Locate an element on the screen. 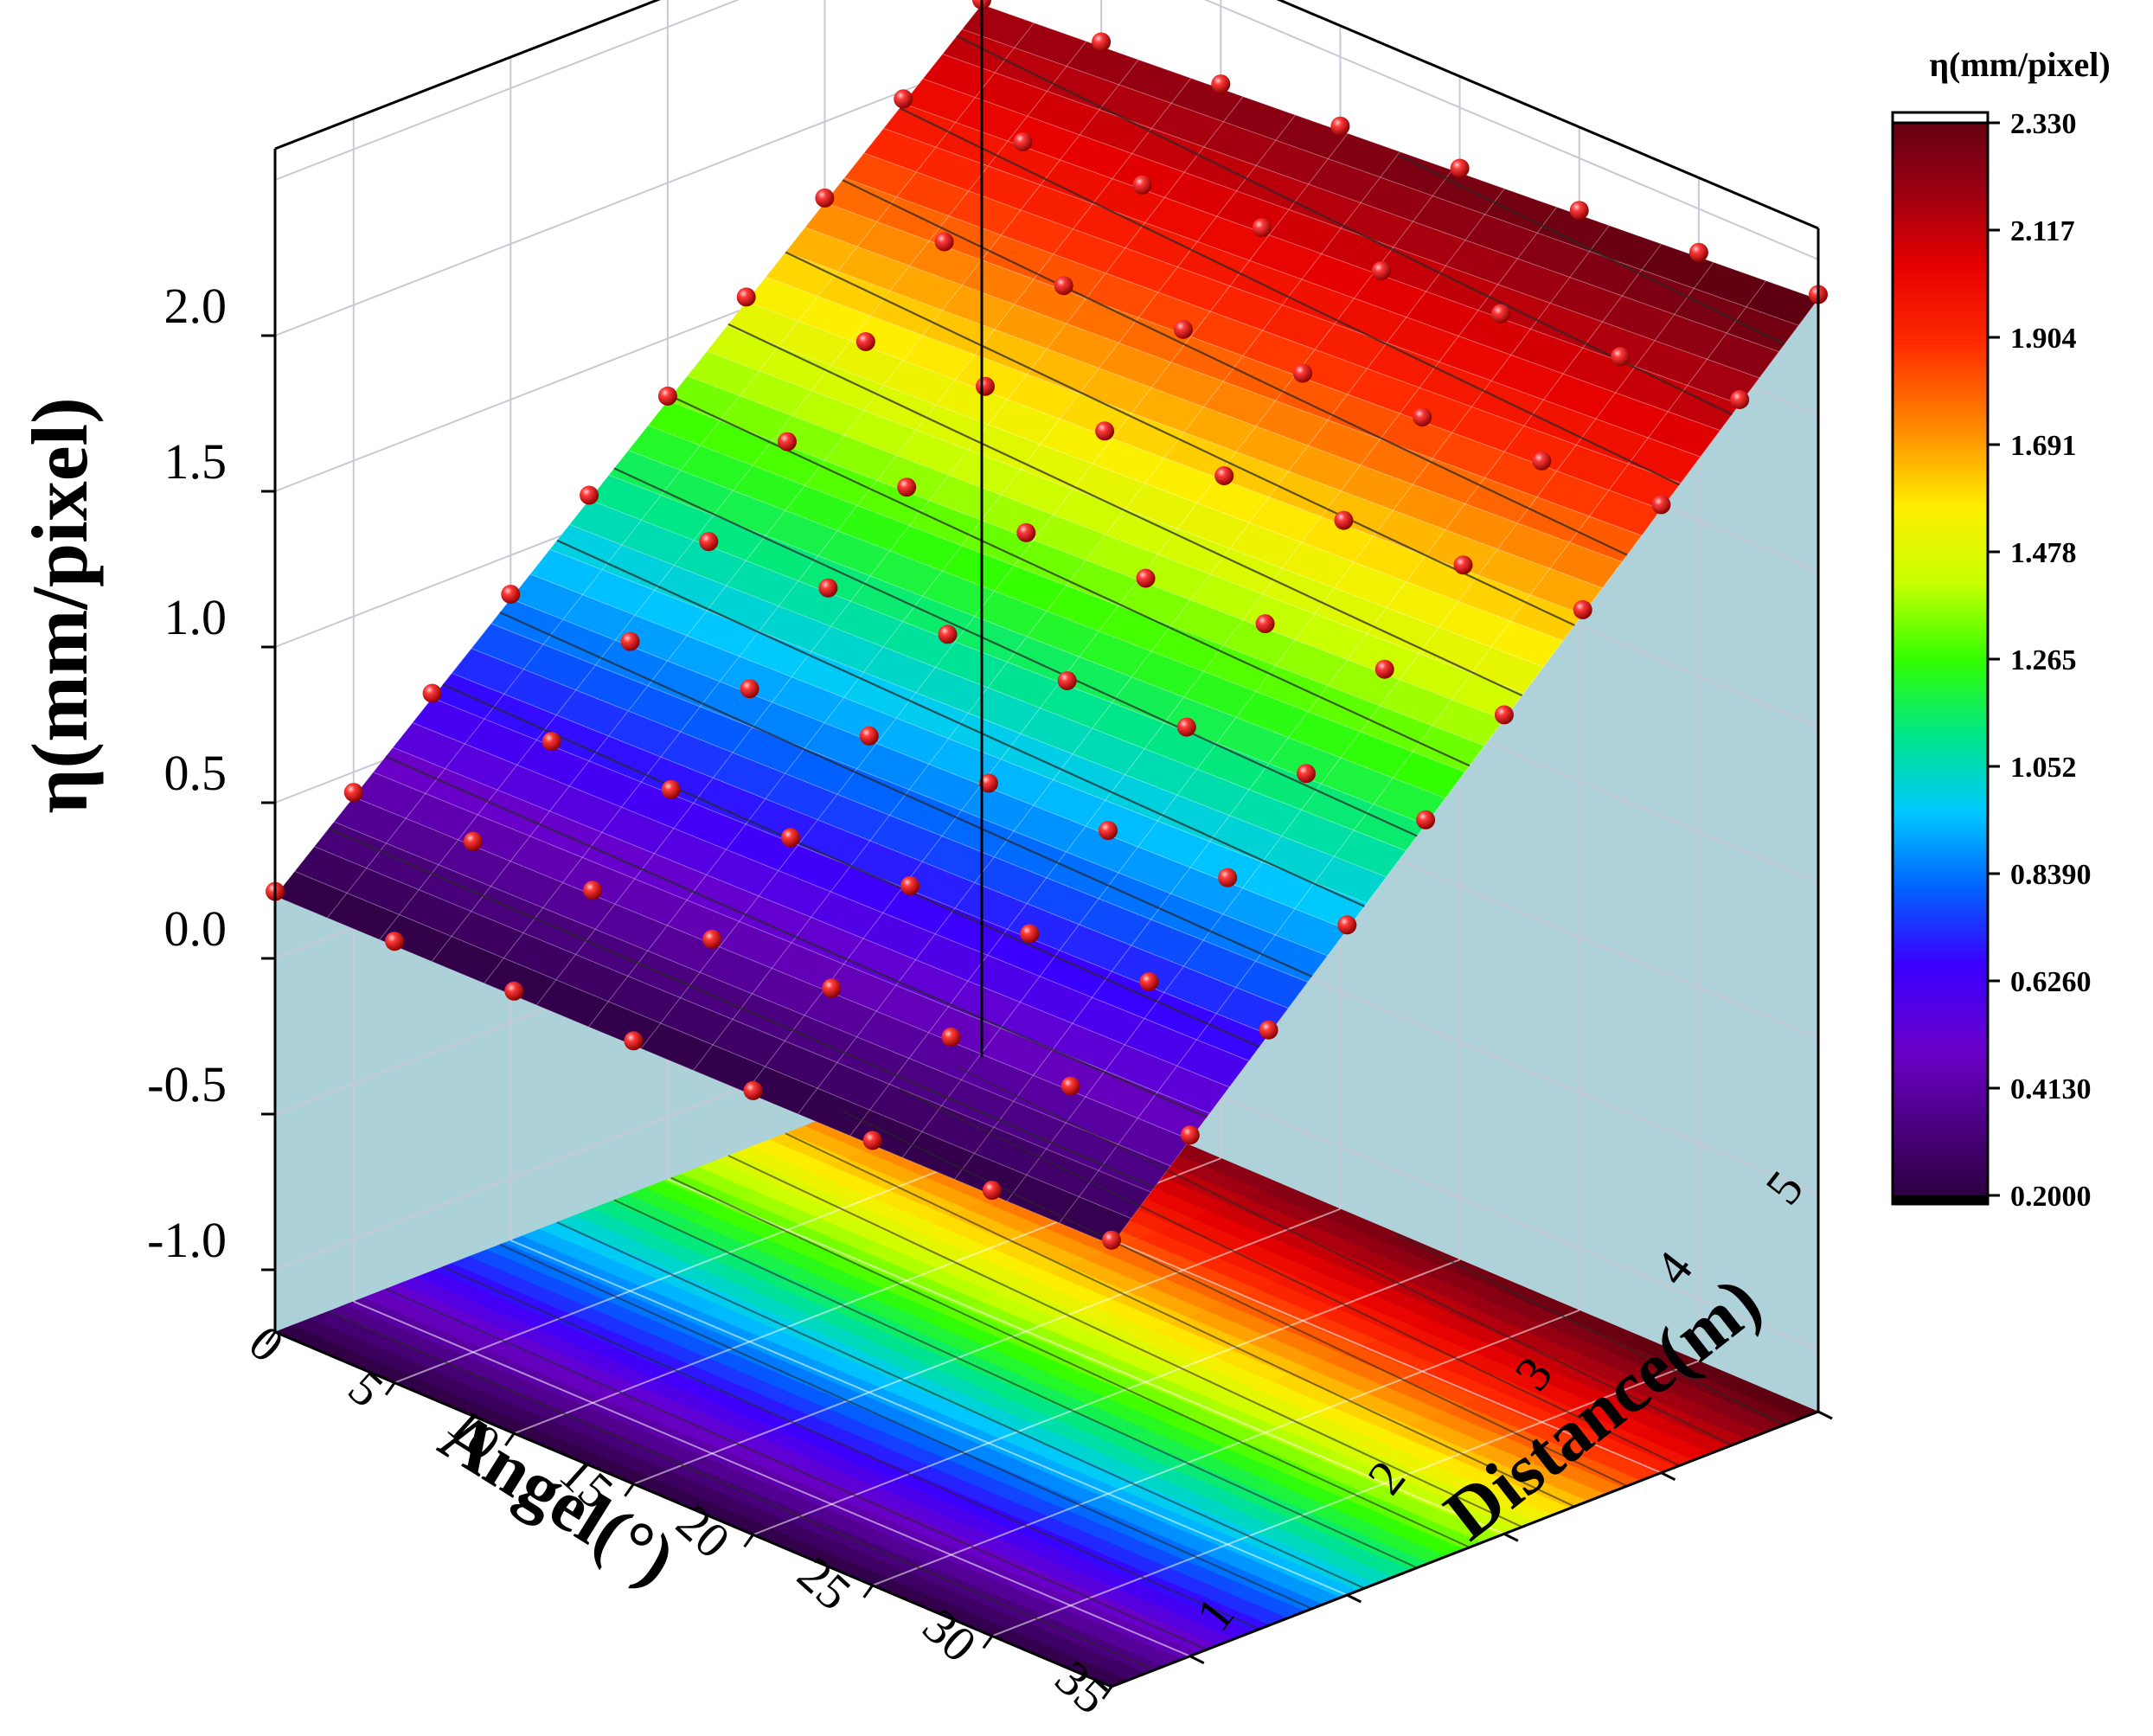 Image resolution: width=2153 pixels, height=1736 pixels. z-tick-label: 0.0 is located at coordinates (196, 928).